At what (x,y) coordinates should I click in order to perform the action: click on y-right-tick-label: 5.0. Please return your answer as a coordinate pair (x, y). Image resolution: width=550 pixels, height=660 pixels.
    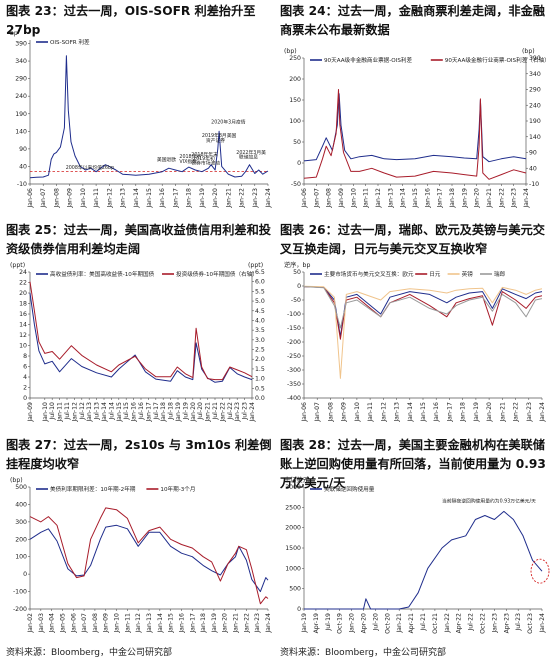
    Looking at the image, I should click on (260, 301).